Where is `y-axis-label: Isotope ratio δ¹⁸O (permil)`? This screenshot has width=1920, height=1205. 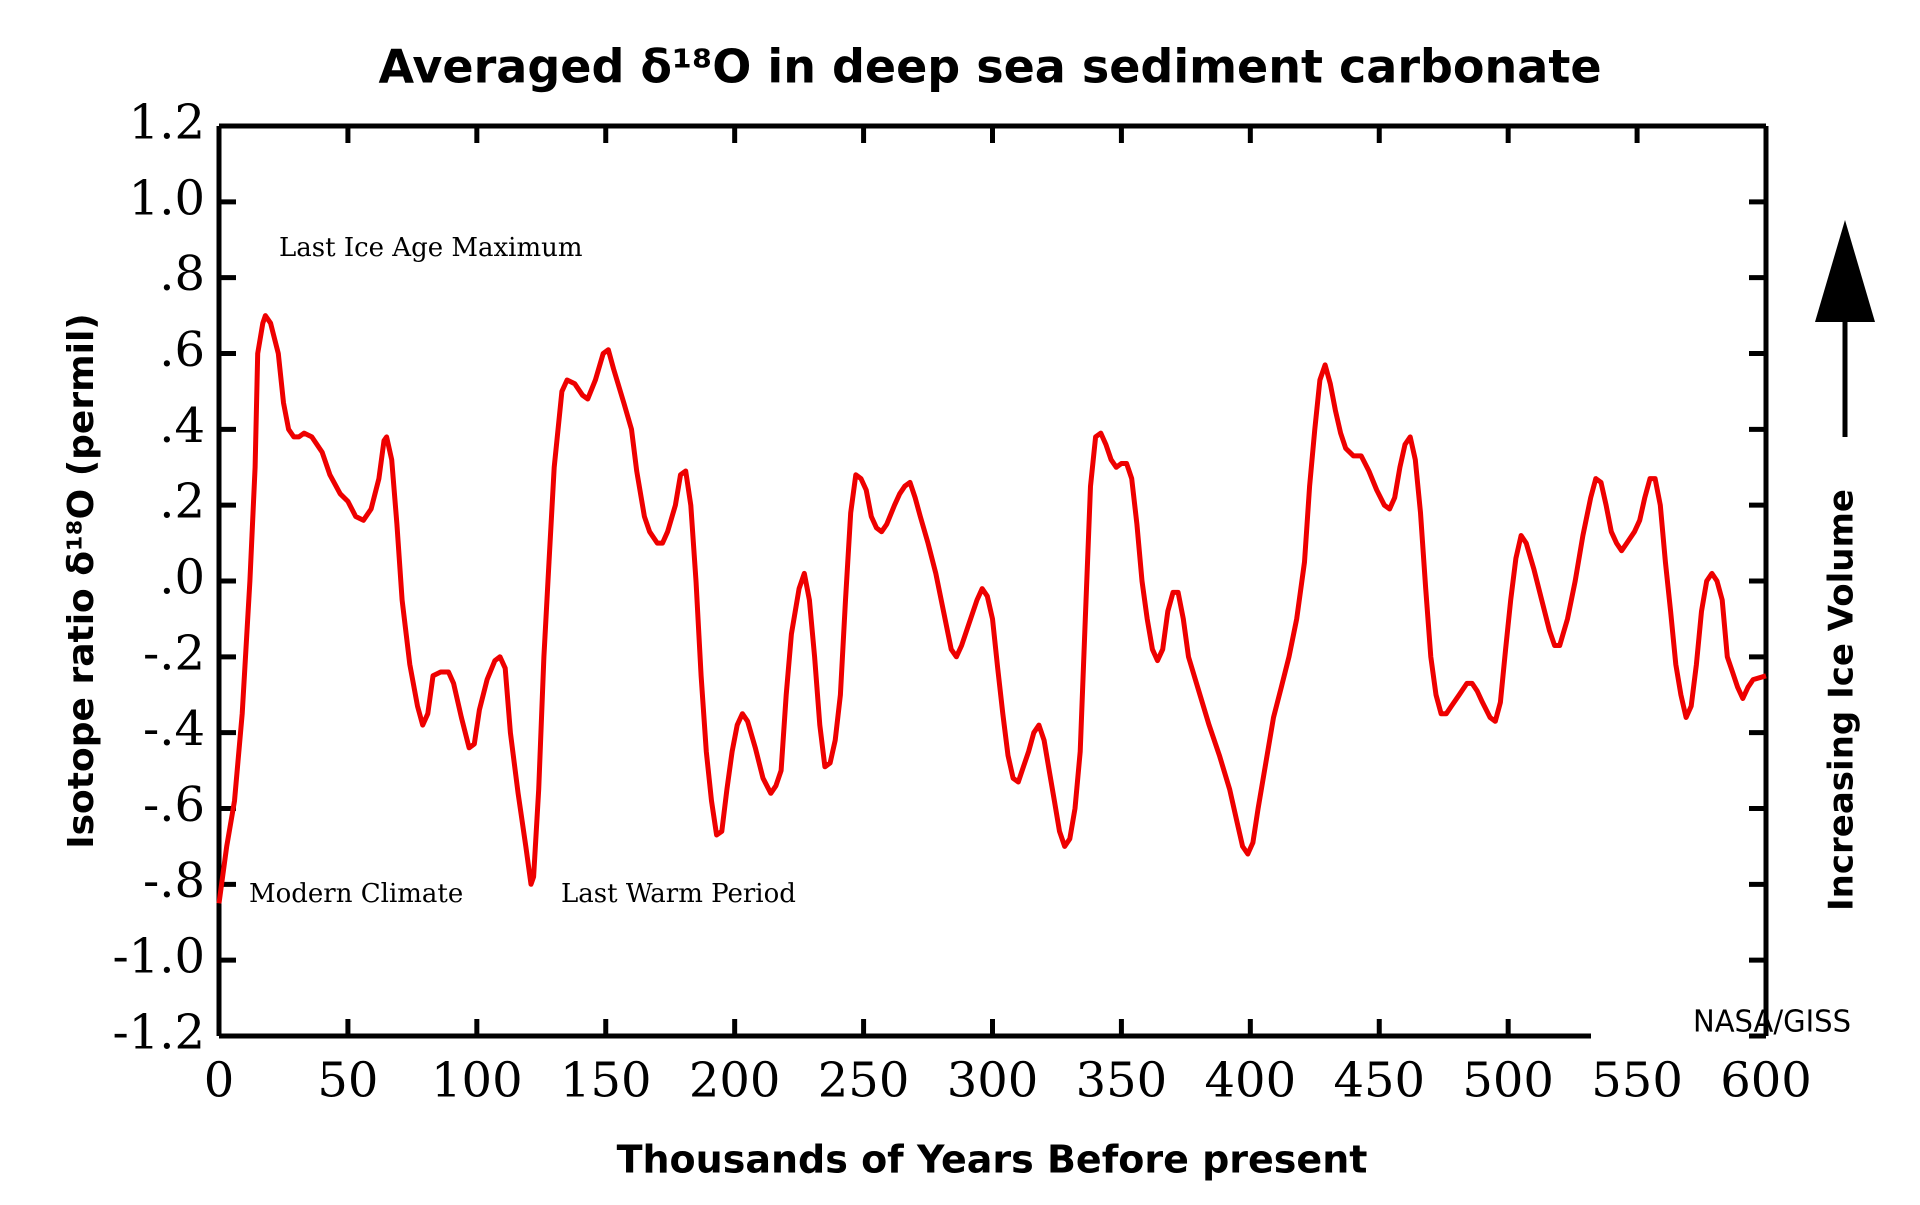 y-axis-label: Isotope ratio δ¹⁸O (permil) is located at coordinates (81, 581).